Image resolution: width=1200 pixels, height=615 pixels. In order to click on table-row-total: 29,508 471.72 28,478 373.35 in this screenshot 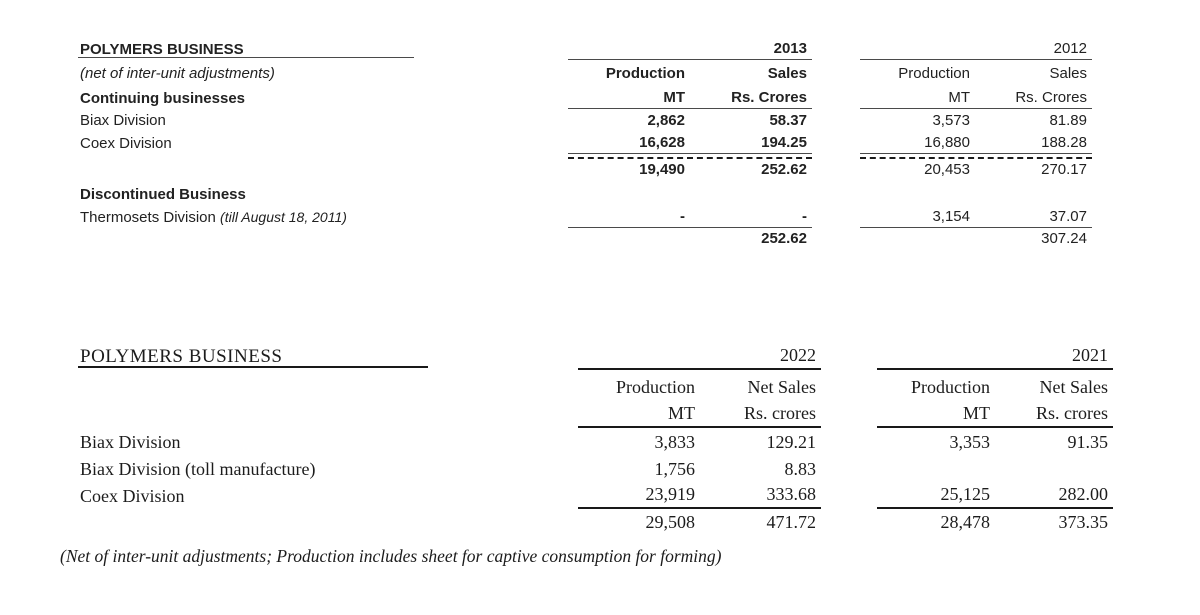, I will do `click(596, 522)`.